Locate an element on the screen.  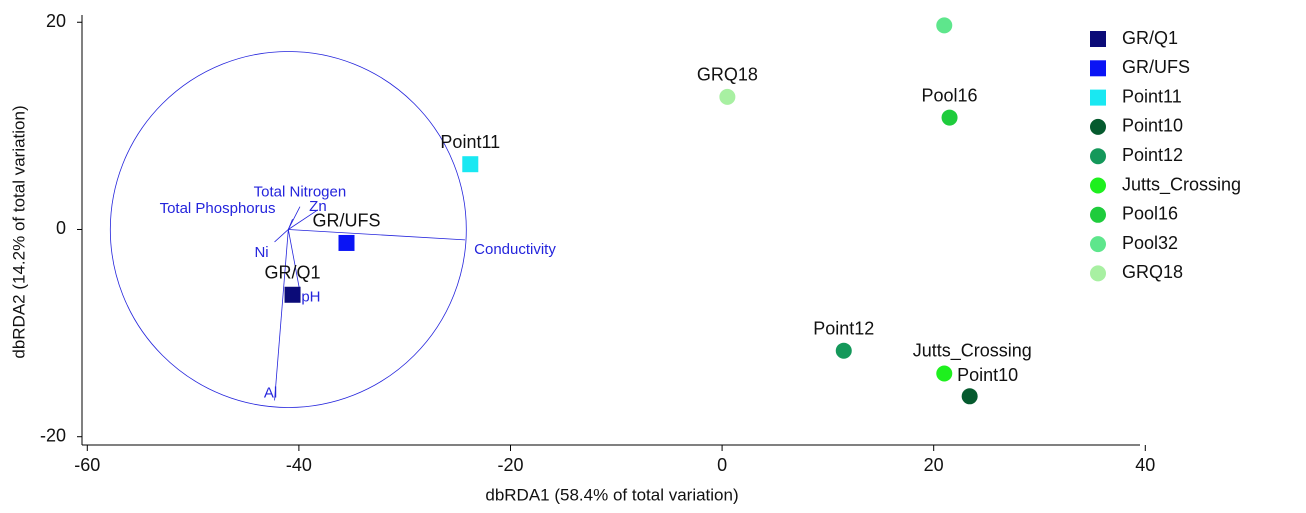
x-tick-label: -20 is located at coordinates (510, 465).